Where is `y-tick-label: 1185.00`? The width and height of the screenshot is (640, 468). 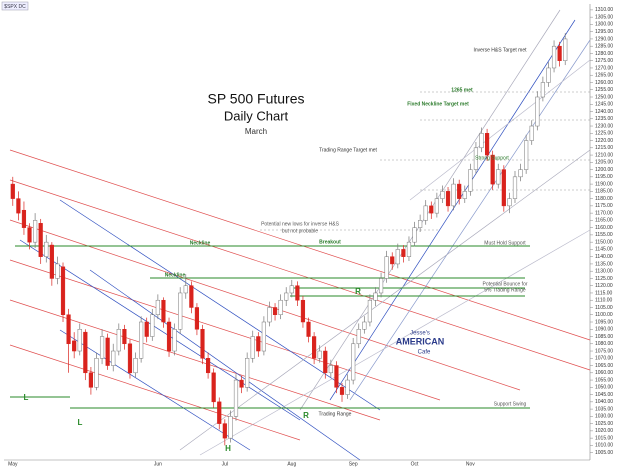 y-tick-label: 1185.00 is located at coordinates (604, 192).